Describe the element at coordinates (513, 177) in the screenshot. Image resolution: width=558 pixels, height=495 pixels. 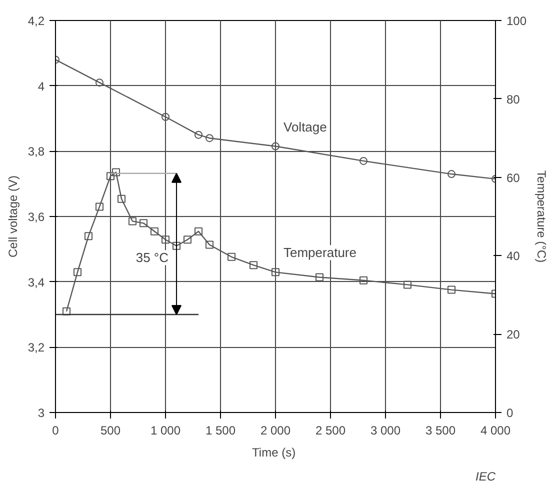
I see `y2-tick-label: 60` at that location.